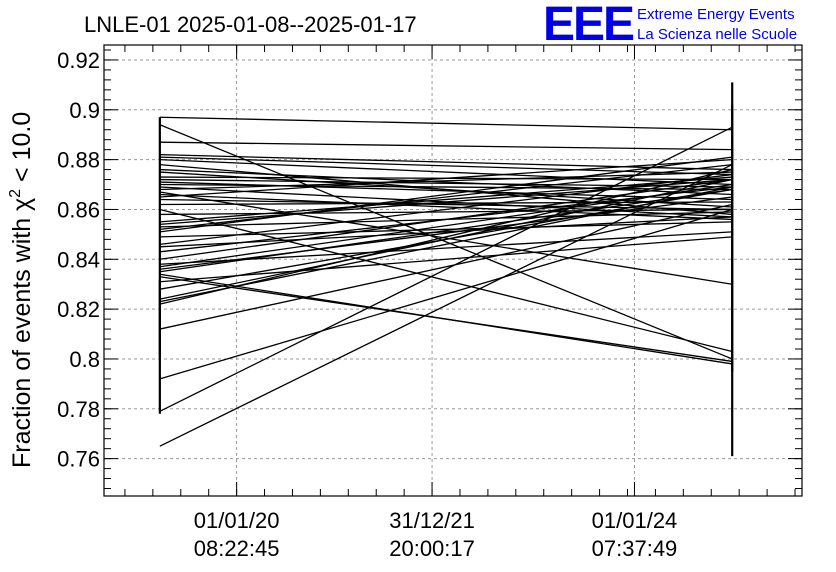 Image resolution: width=836 pixels, height=572 pixels. What do you see at coordinates (22, 150) in the screenshot?
I see `y-axis-label-tail: < 10.0` at bounding box center [22, 150].